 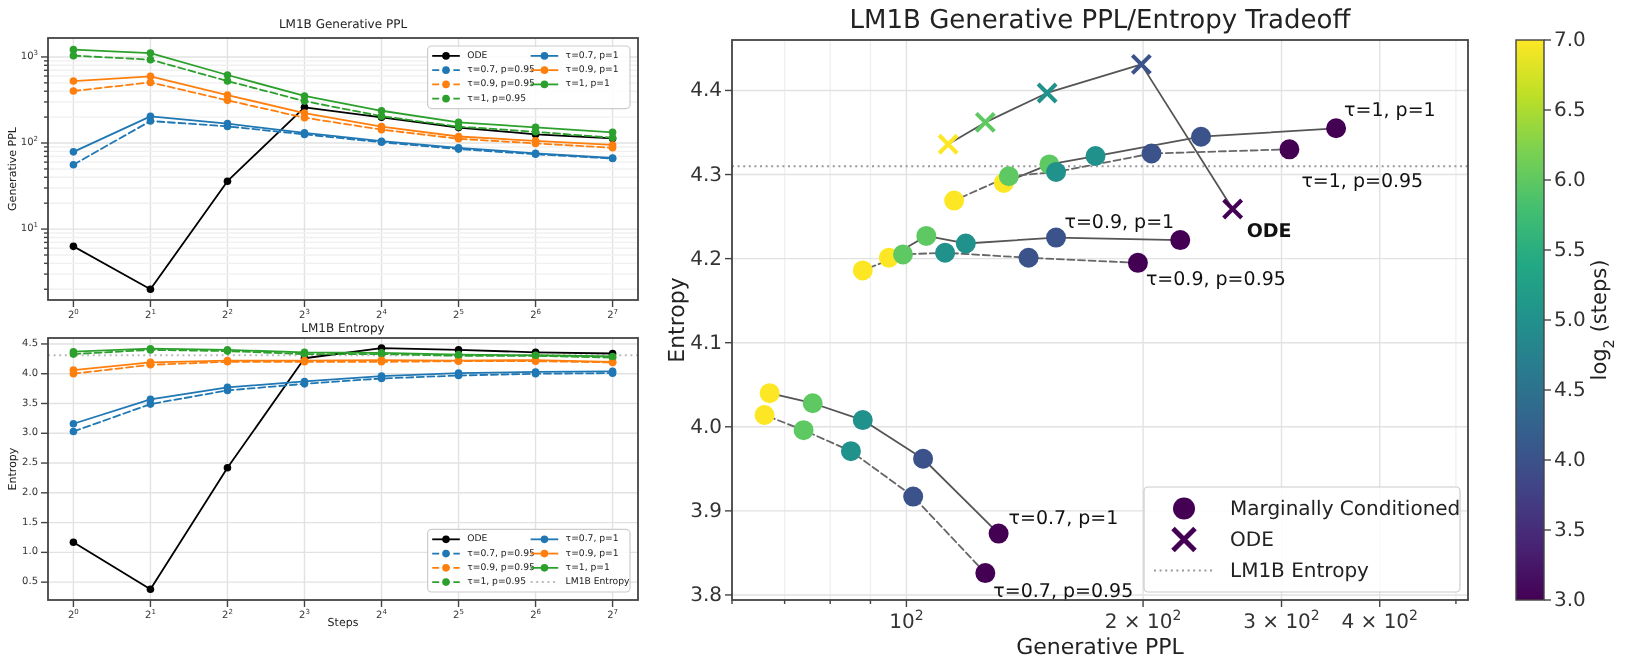 What do you see at coordinates (1345, 508) in the screenshot?
I see `legend-label: Marginally Conditioned` at bounding box center [1345, 508].